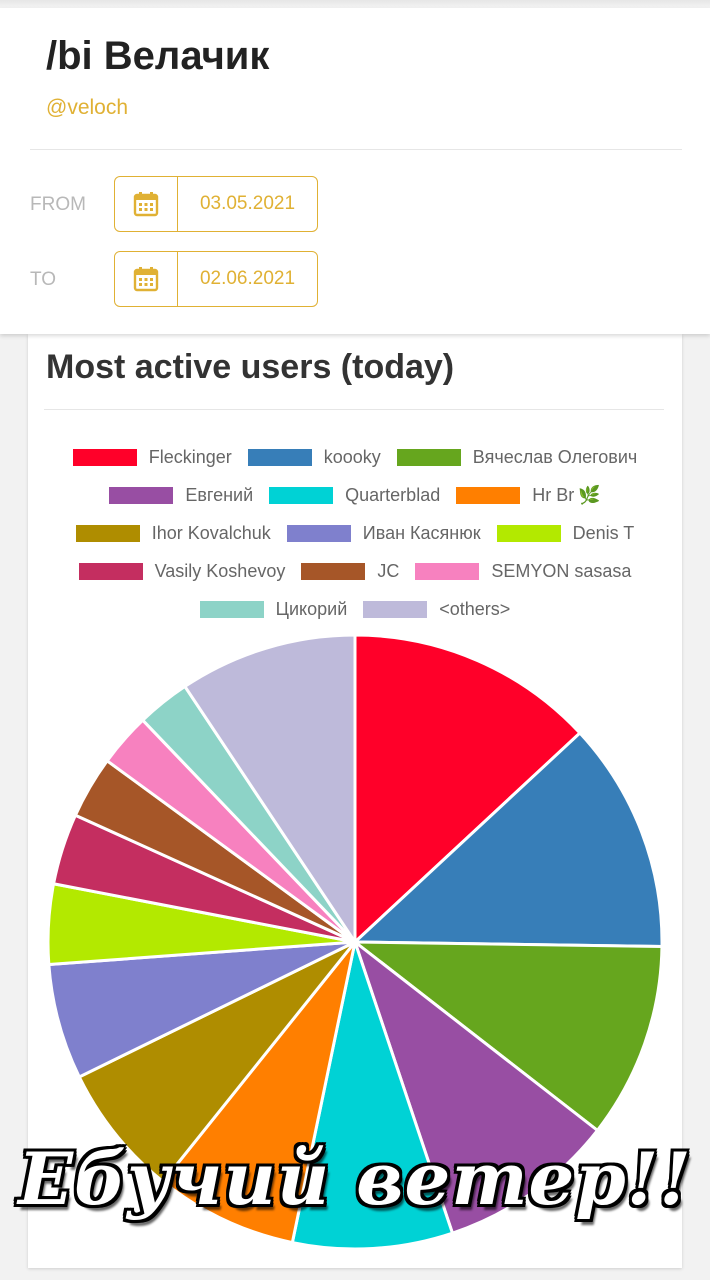 Image resolution: width=710 pixels, height=1280 pixels. What do you see at coordinates (589, 494) in the screenshot?
I see `leaf-emoji-icon: 🌿` at bounding box center [589, 494].